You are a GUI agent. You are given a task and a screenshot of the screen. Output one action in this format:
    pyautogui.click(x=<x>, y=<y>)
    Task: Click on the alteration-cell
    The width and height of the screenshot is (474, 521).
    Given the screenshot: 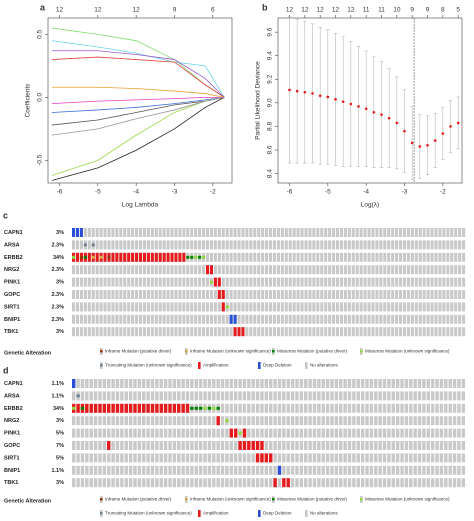 What is the action you would take?
    pyautogui.click(x=74, y=232)
    